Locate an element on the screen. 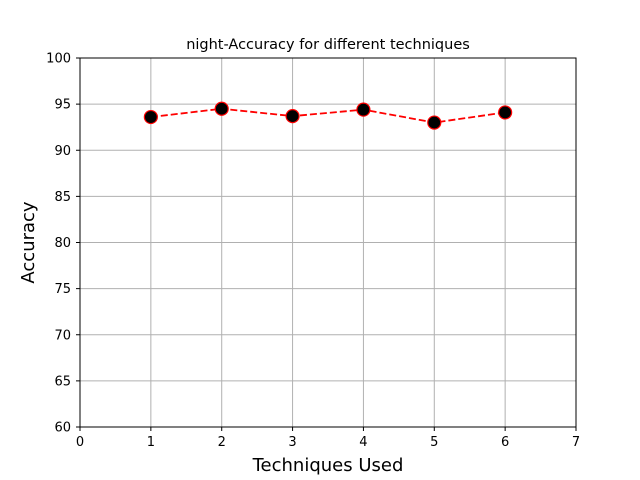 This screenshot has width=640, height=480. x-tick-label: 0 is located at coordinates (80, 442).